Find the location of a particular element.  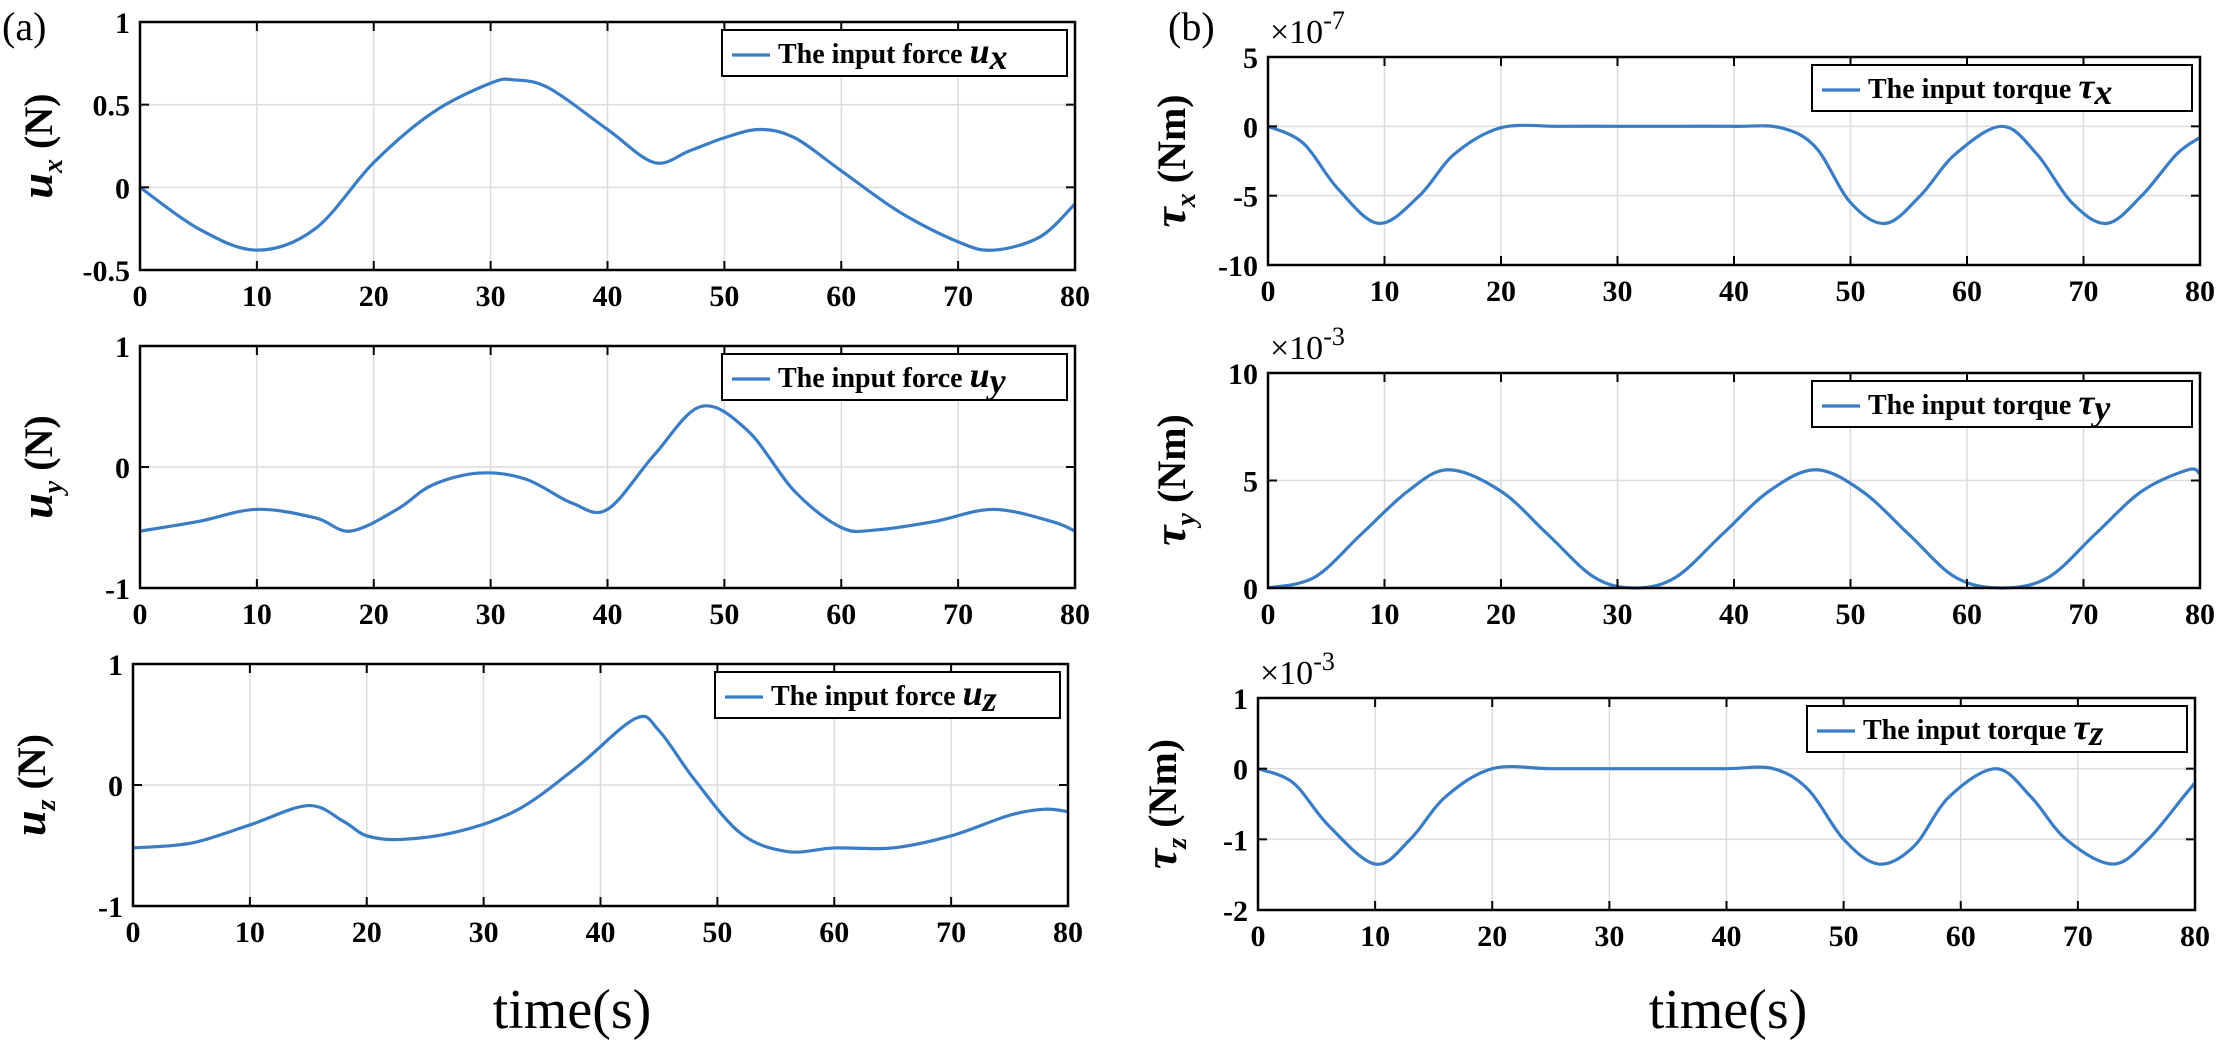

xlabel-b: time(s) is located at coordinates (1728, 1010).